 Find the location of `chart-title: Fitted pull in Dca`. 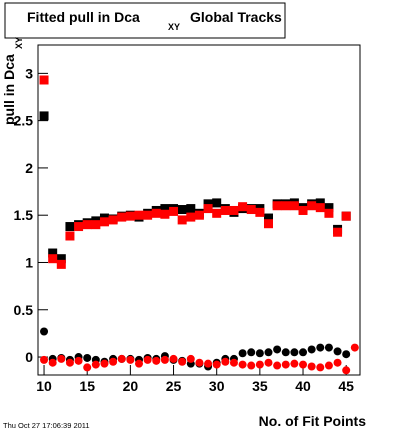

chart-title: Fitted pull in Dca is located at coordinates (83, 17).